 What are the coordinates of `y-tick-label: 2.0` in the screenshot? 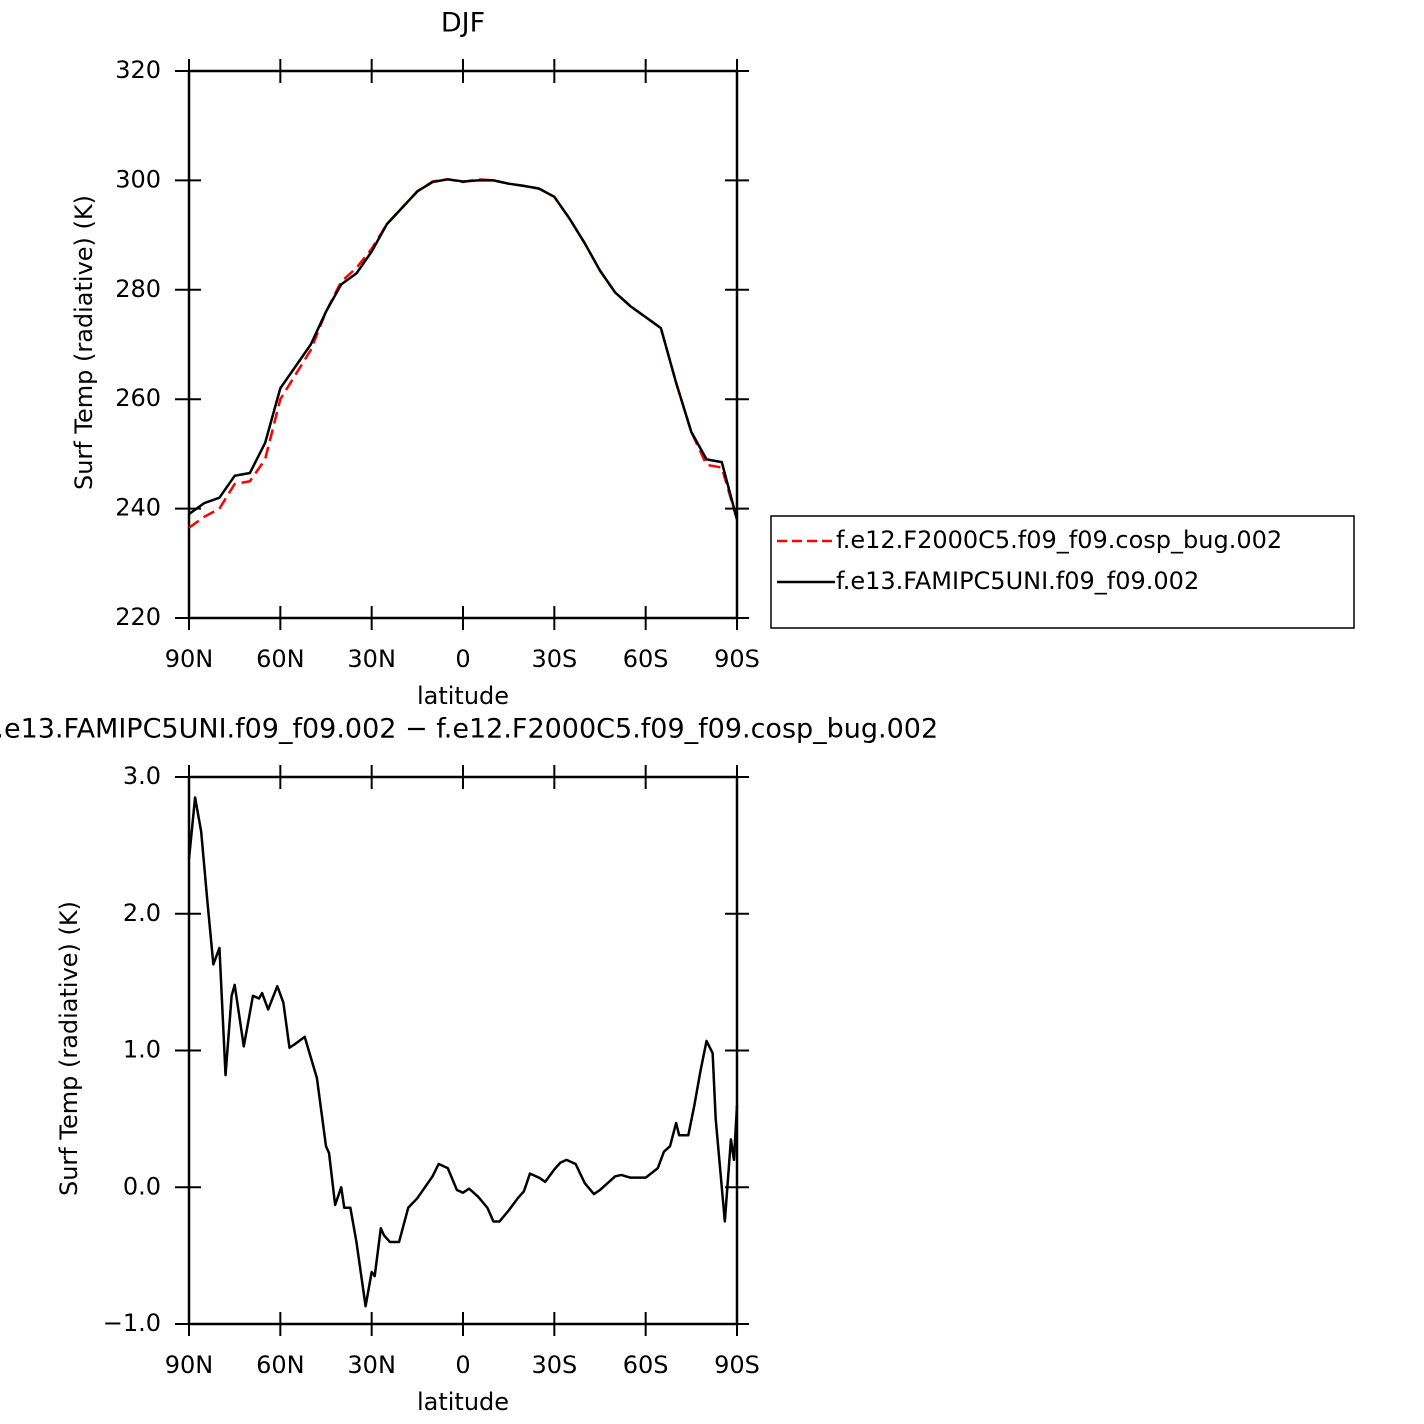 It's located at (142, 913).